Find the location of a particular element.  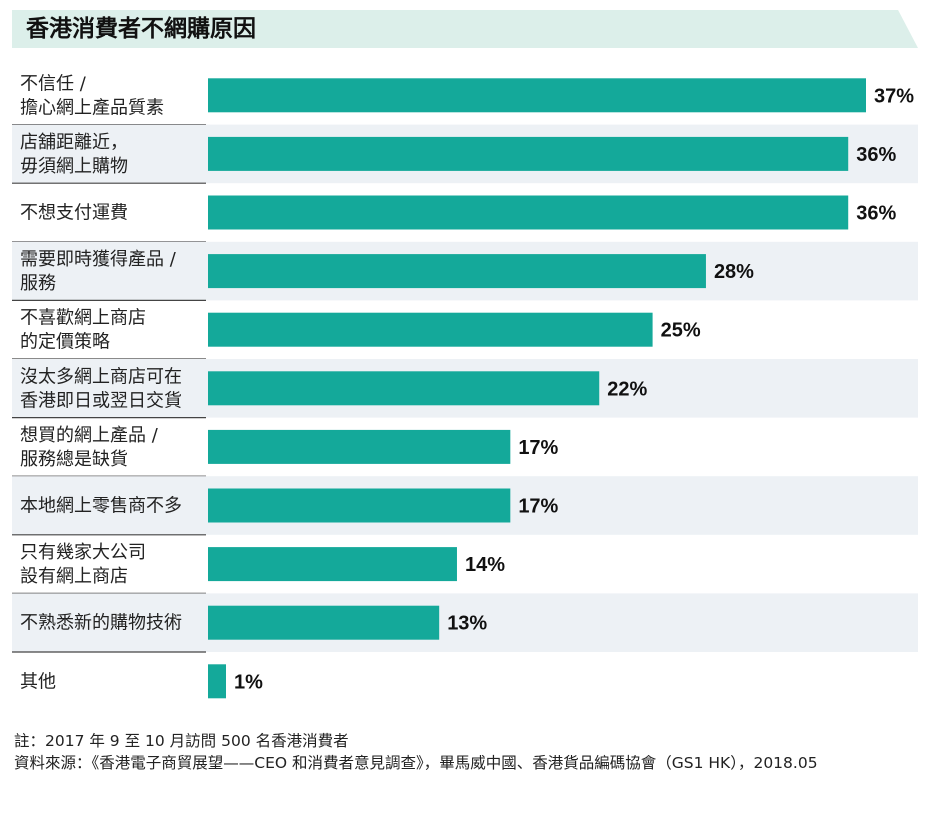

value-label: 14% is located at coordinates (485, 565).